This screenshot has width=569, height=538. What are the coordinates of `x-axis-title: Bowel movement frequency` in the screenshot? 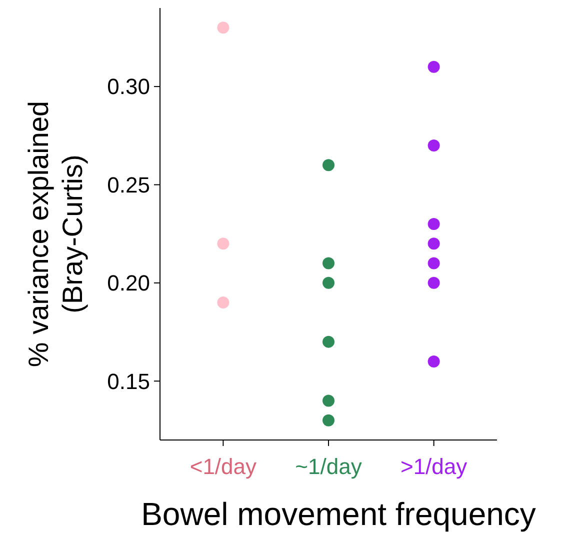 It's located at (338, 514).